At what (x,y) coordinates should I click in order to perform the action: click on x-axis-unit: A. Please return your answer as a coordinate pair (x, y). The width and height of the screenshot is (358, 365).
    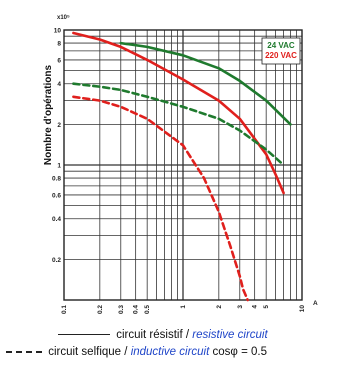
    Looking at the image, I should click on (315, 303).